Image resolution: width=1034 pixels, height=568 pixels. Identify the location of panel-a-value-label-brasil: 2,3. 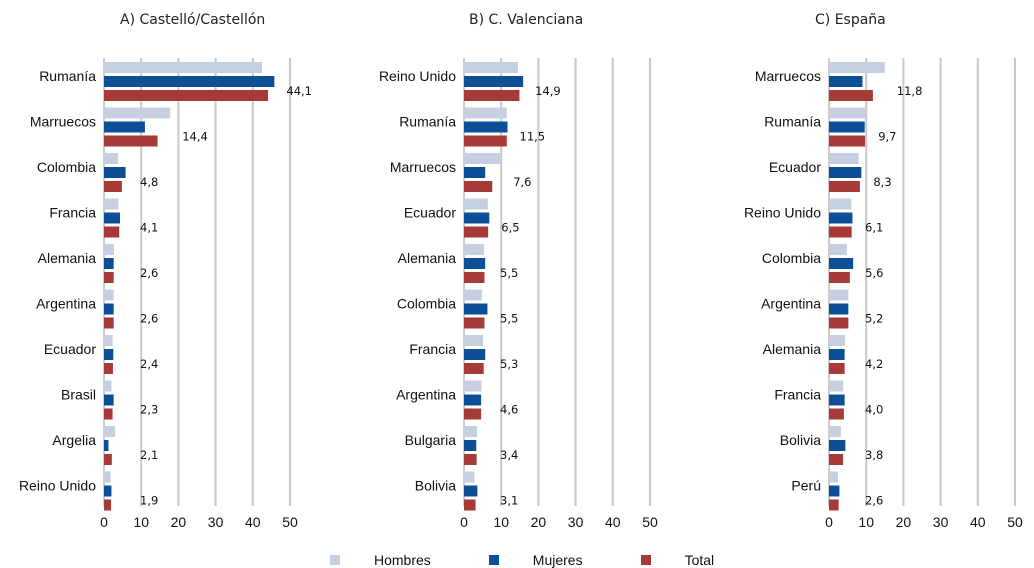
(149, 410).